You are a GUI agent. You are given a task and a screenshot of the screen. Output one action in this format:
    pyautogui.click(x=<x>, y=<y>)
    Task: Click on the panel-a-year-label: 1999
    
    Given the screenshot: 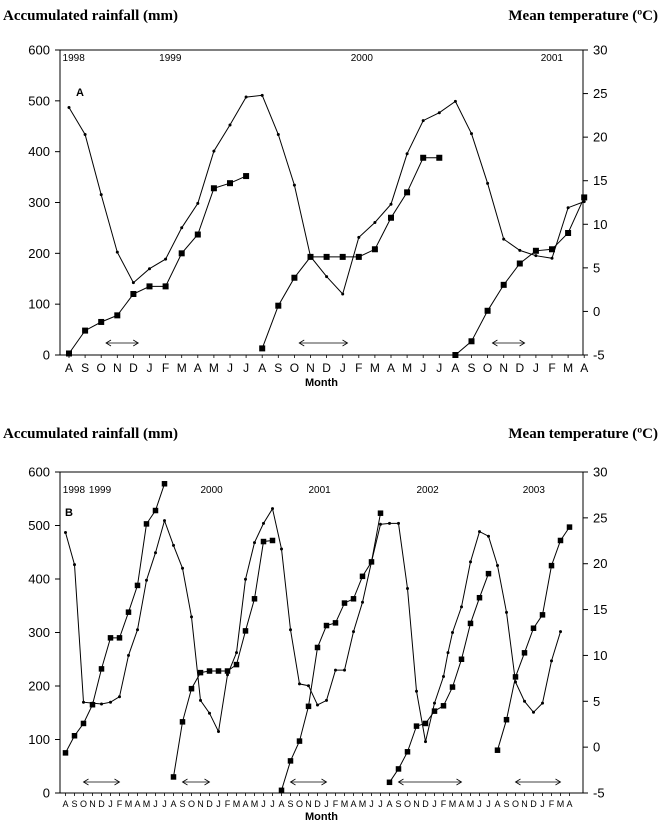 What is the action you would take?
    pyautogui.click(x=170, y=58)
    